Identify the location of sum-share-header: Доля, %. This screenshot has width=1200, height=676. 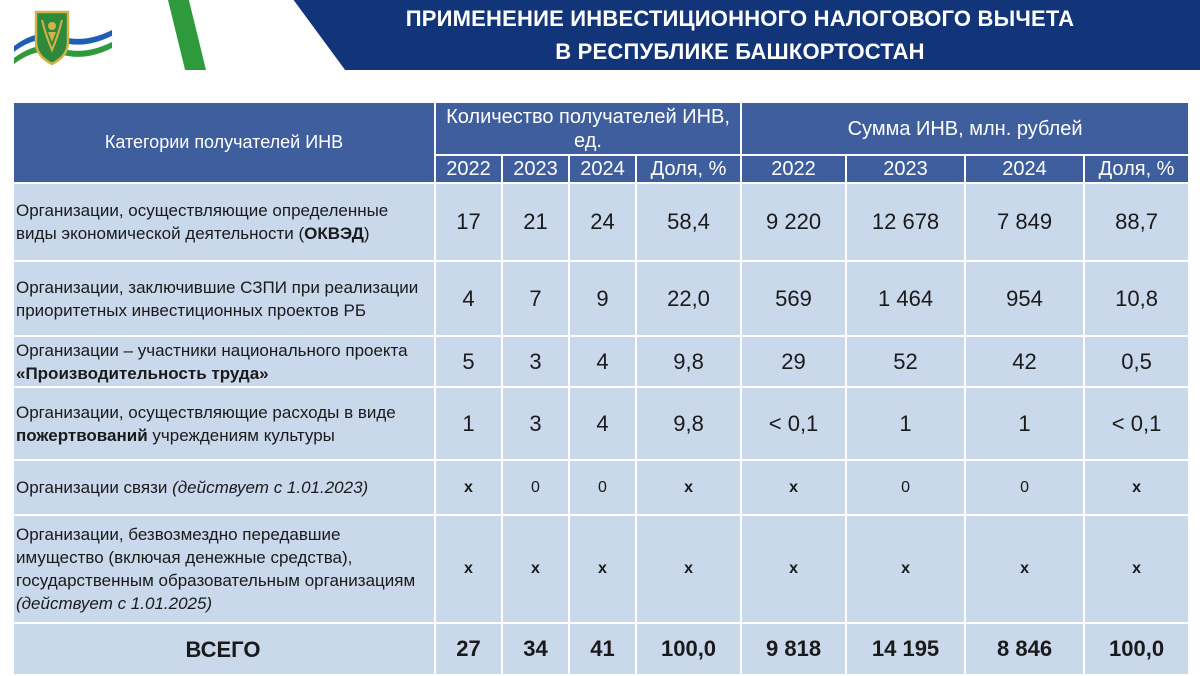
(1137, 169).